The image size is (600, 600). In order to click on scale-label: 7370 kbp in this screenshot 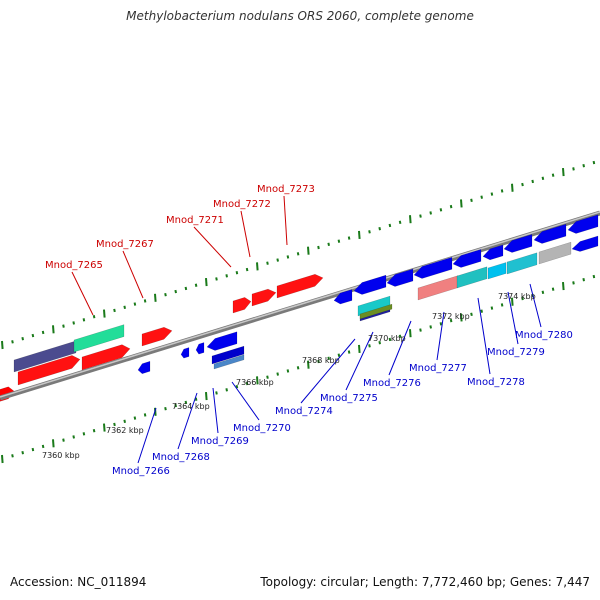, I will do `click(387, 338)`.